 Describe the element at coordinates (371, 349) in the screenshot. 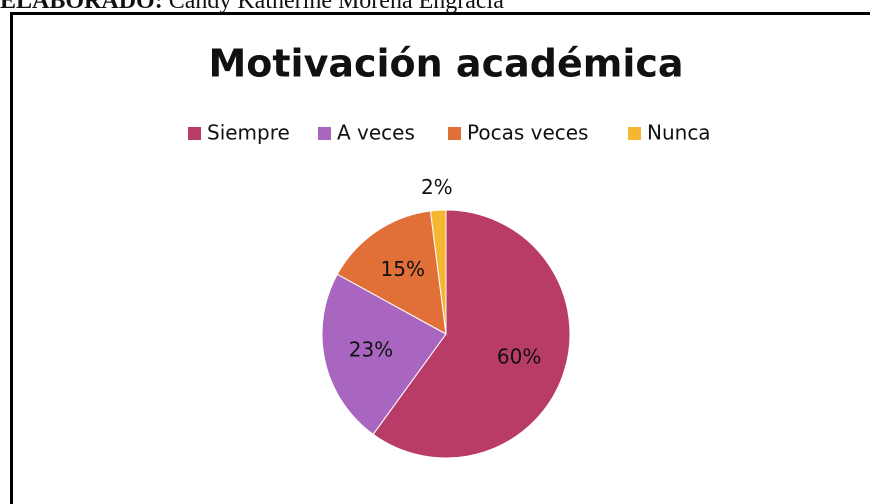

I see `data-label: 23%` at that location.